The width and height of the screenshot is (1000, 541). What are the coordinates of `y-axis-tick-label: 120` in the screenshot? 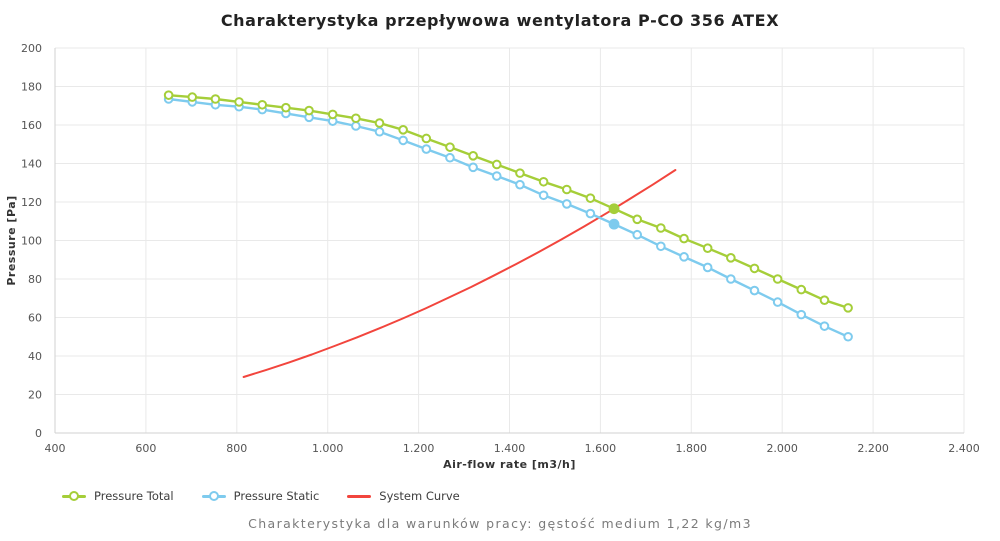 It's located at (31, 202).